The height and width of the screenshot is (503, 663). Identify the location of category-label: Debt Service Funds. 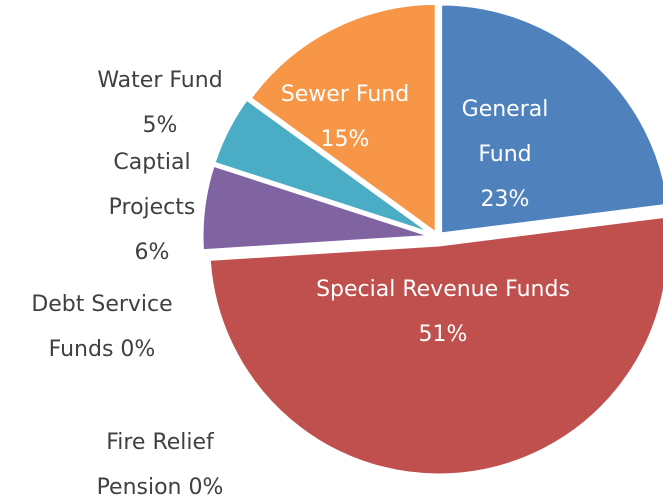
(102, 327).